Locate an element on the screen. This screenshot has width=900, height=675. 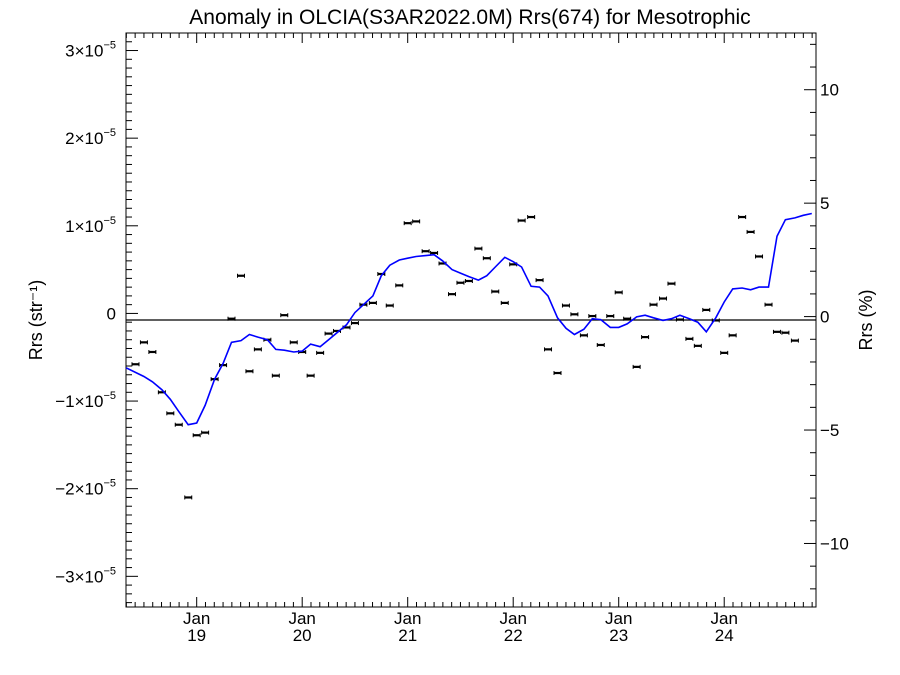
y-axis-right-ticks: 10 5 0 −5 −10 is located at coordinates (826, 316).